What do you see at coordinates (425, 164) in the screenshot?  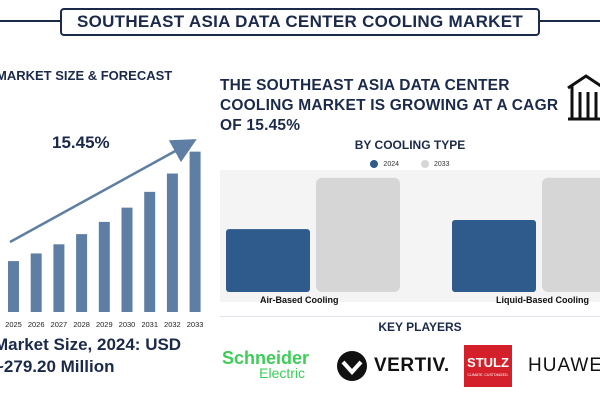 I see `legend-swatch-2033` at bounding box center [425, 164].